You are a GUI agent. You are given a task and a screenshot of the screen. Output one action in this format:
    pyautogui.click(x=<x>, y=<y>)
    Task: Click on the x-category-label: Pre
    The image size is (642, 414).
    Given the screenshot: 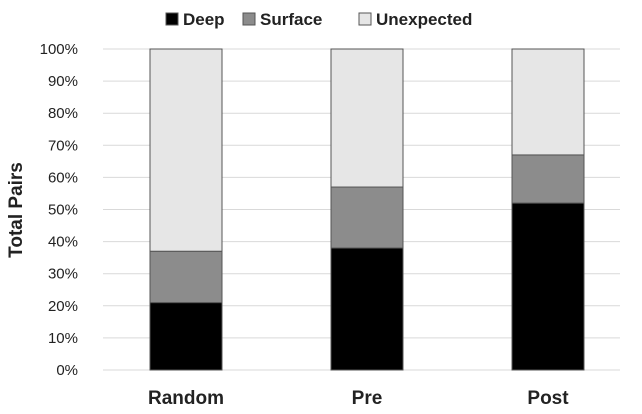 What is the action you would take?
    pyautogui.click(x=367, y=398)
    